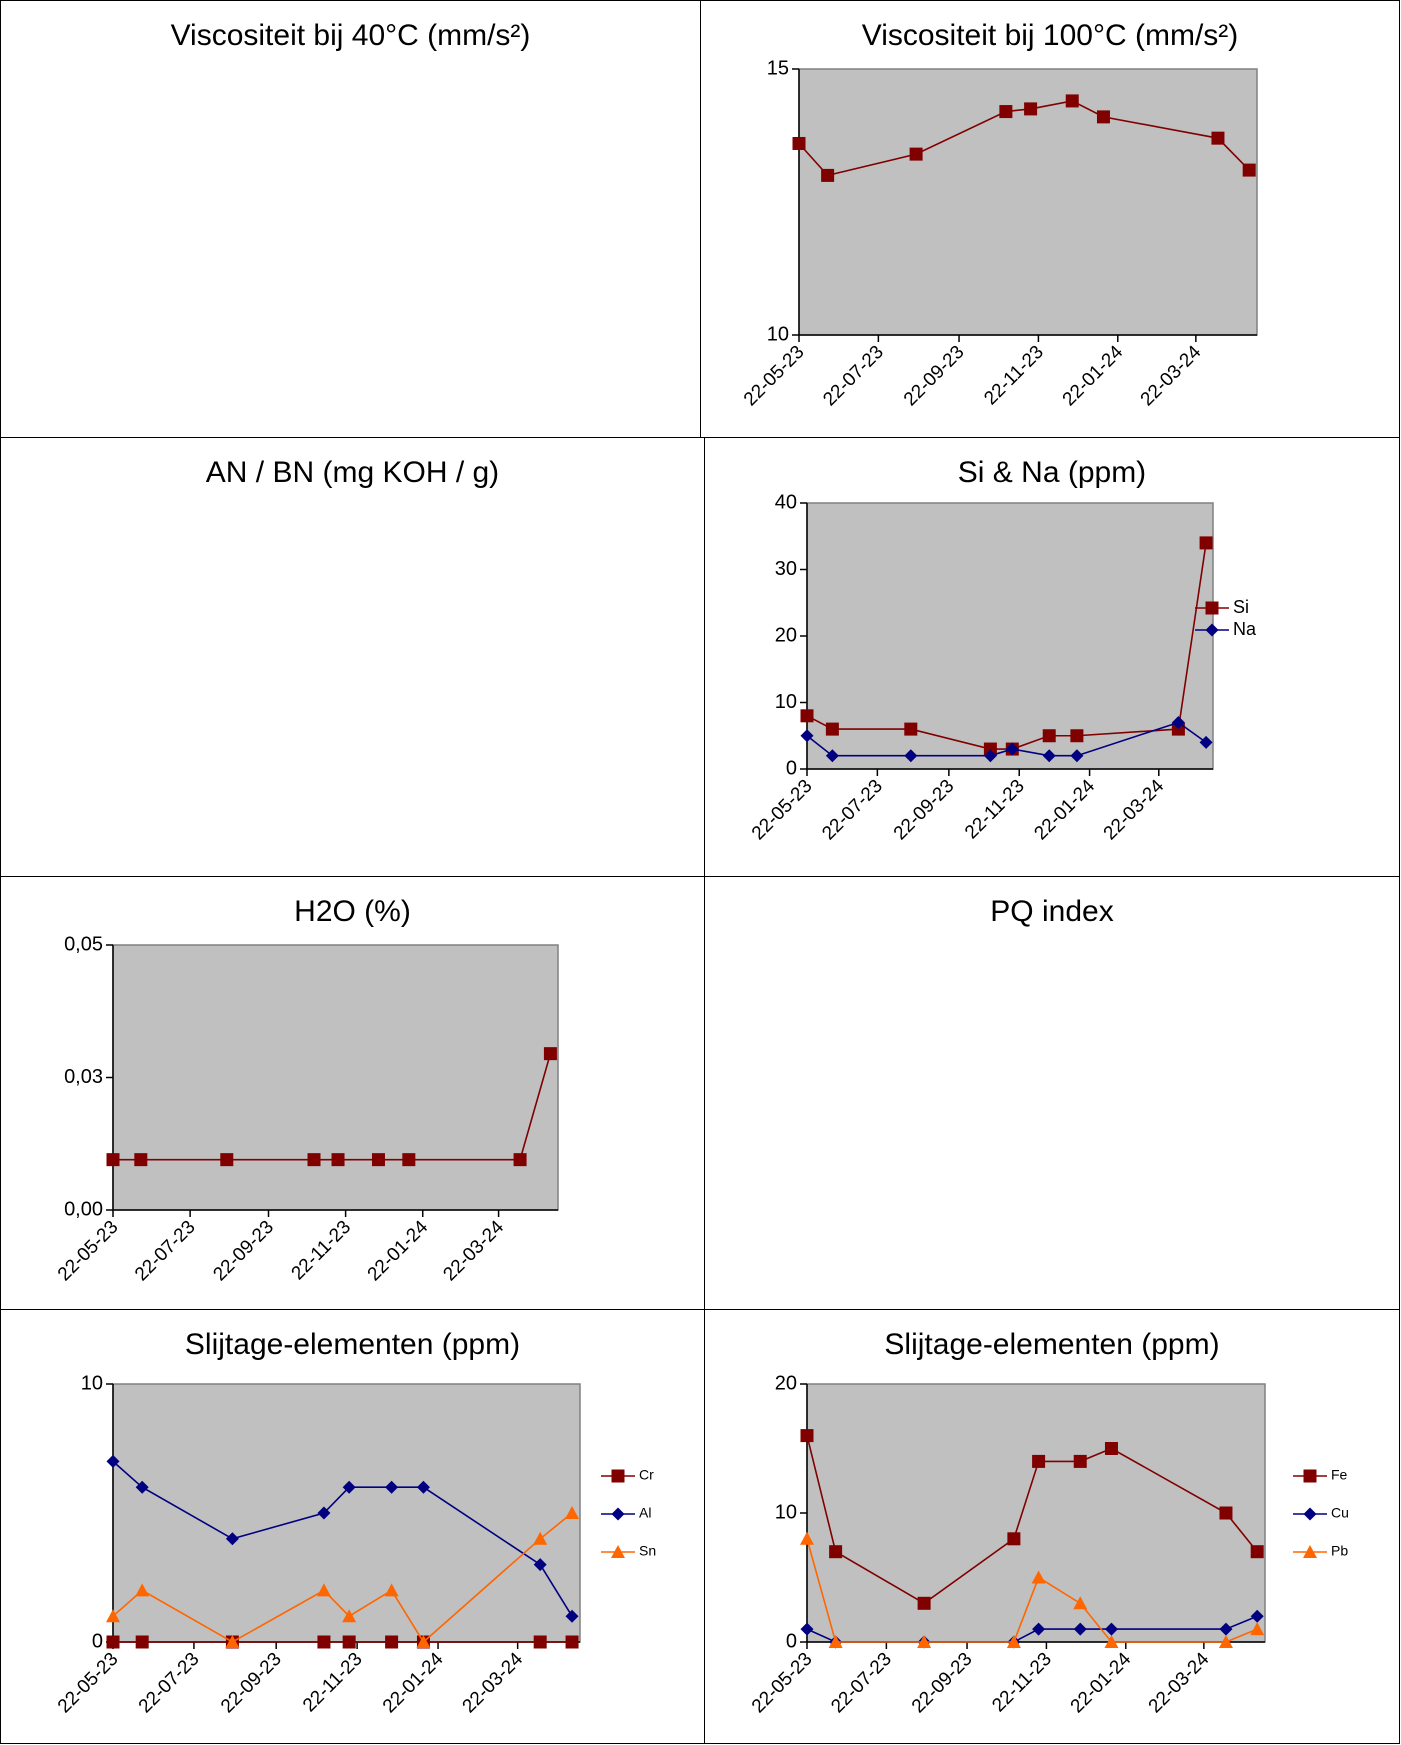 The width and height of the screenshot is (1401, 1745). Describe the element at coordinates (1339, 1551) in the screenshot. I see `legend-label: Pb` at that location.